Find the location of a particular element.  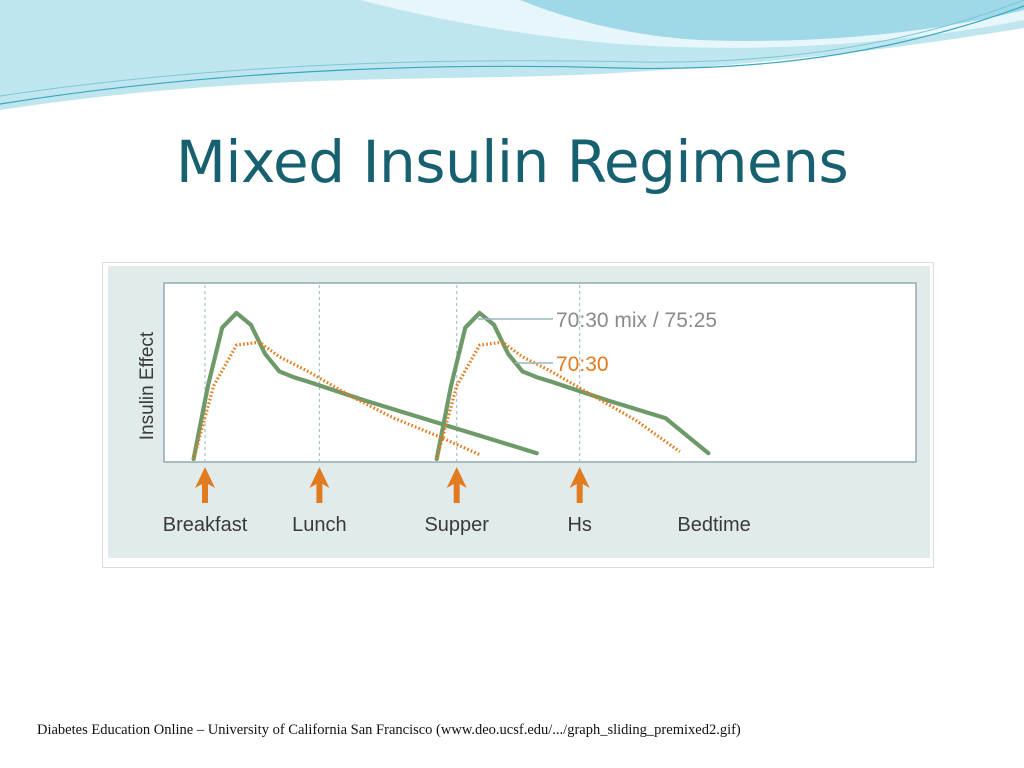

meal-supper: Supper is located at coordinates (456, 501).